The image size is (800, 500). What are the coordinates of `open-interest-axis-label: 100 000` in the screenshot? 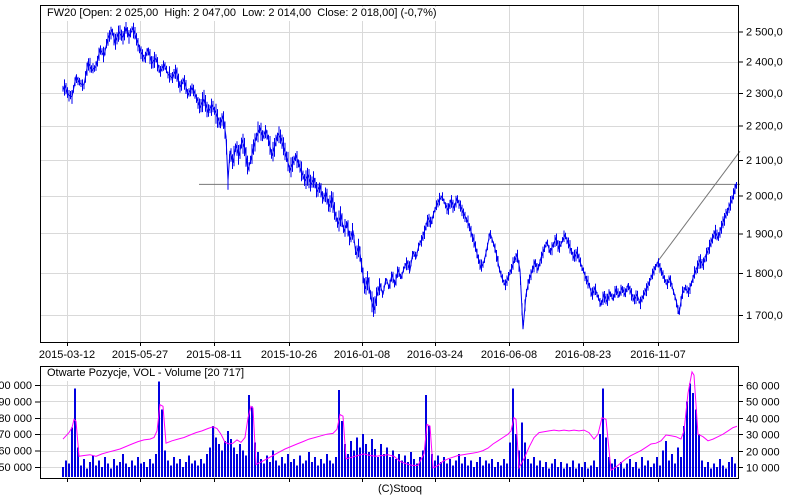 It's located at (16, 386).